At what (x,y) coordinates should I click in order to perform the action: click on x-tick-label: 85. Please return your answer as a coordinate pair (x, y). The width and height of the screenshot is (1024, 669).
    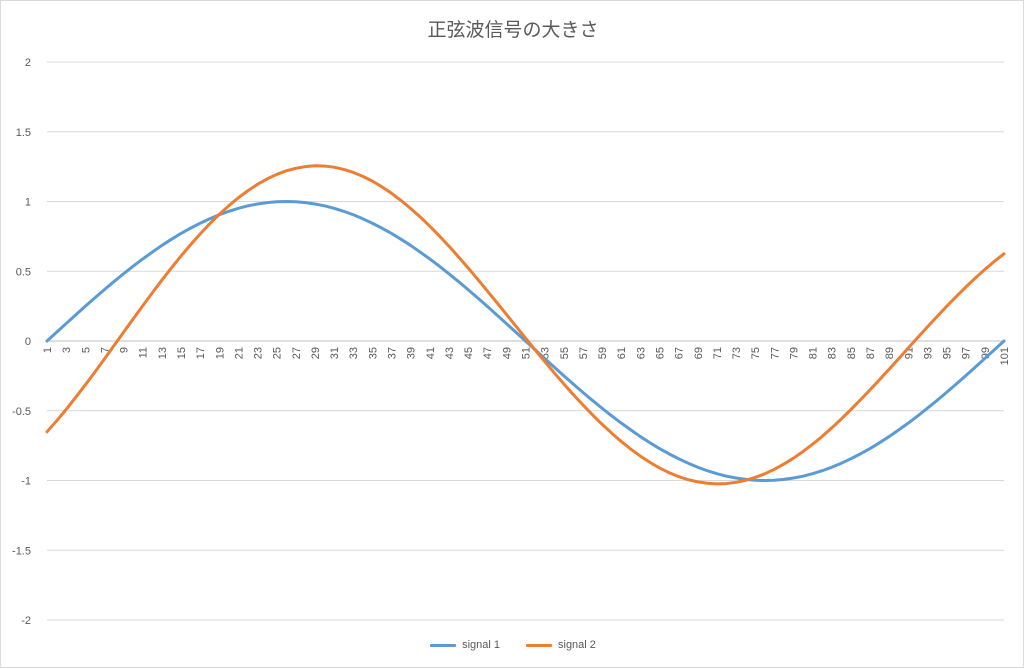
    Looking at the image, I should click on (852, 353).